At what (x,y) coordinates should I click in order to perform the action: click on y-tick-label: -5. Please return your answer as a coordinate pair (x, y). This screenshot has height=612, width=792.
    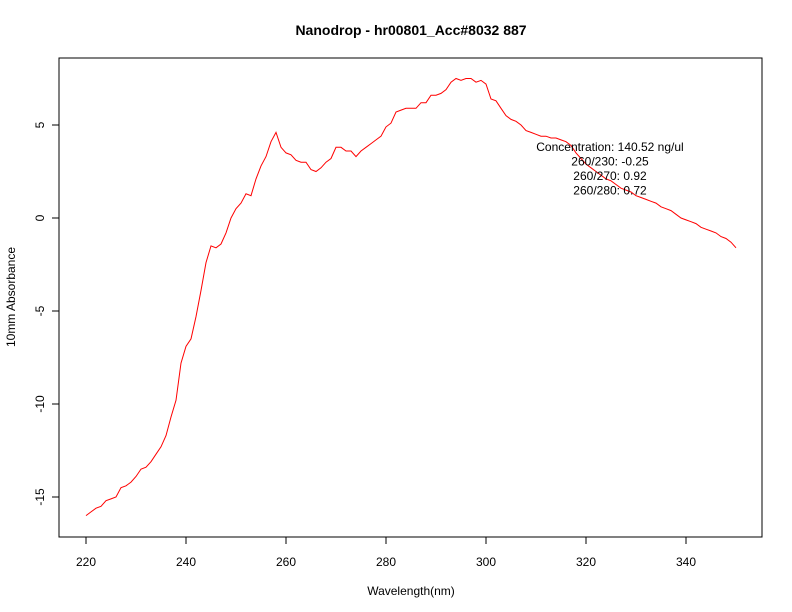
    Looking at the image, I should click on (40, 310).